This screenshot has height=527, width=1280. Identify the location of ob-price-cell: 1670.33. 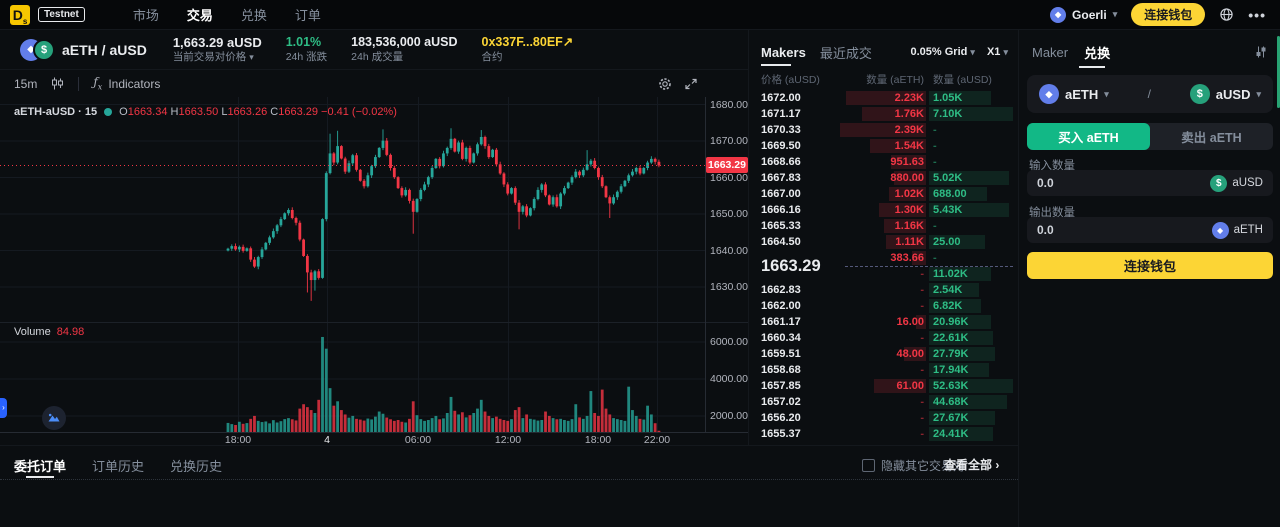
(781, 130).